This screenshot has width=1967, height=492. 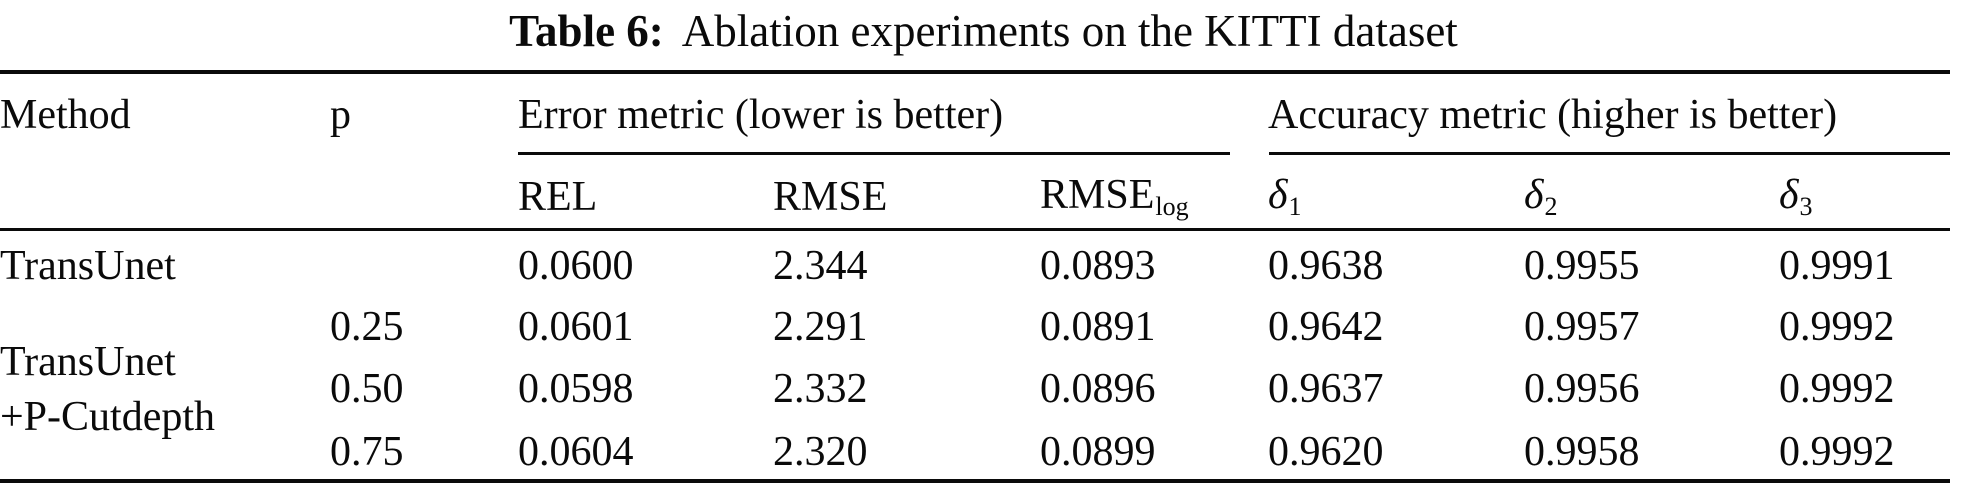 What do you see at coordinates (645, 449) in the screenshot?
I see `cell-rel: 0.0604` at bounding box center [645, 449].